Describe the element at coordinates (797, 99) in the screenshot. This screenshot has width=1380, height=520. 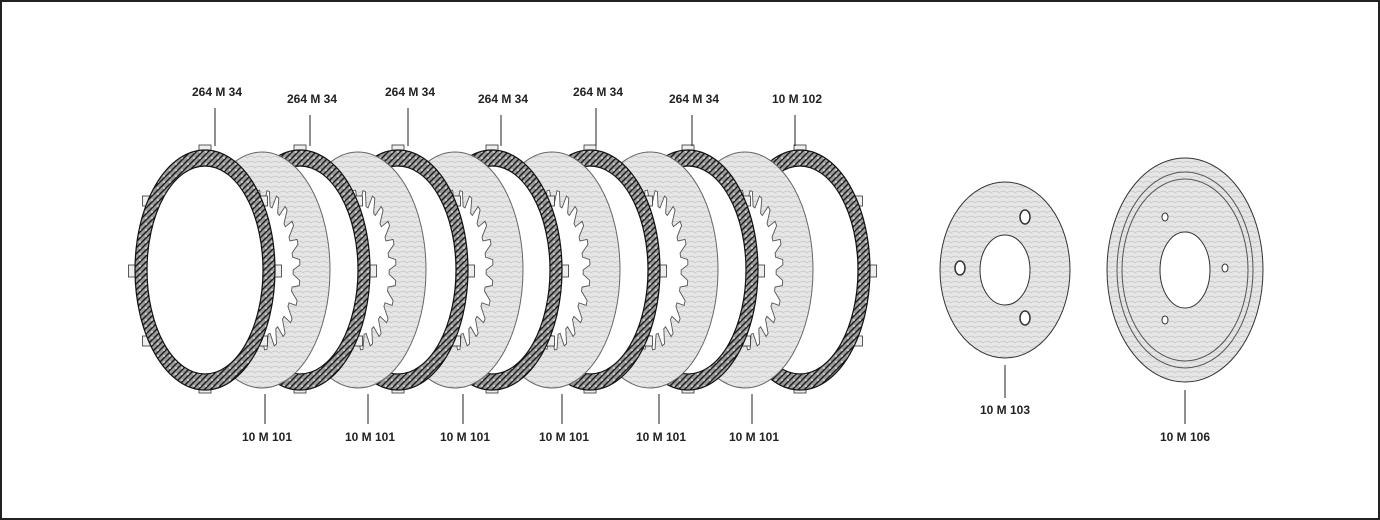
I see `callout-label: 10 M 102` at that location.